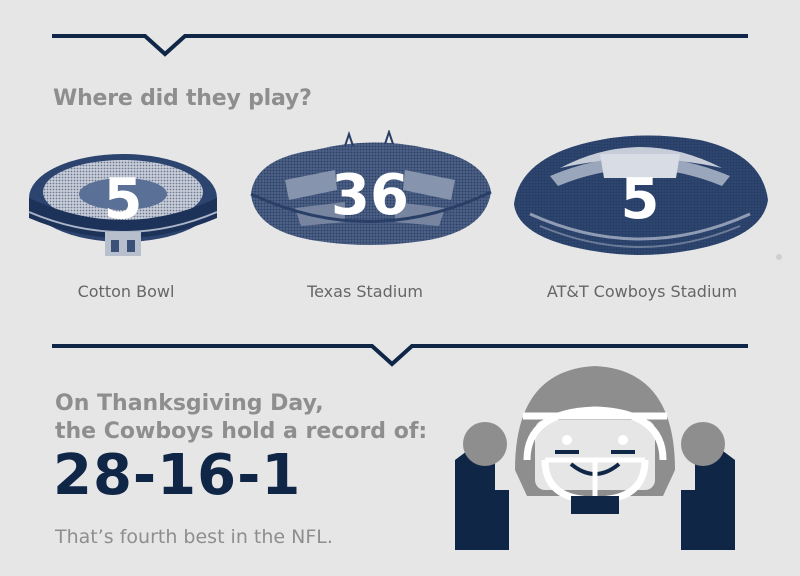  I want to click on stadium-texas-stadium: 36, so click(370, 190).